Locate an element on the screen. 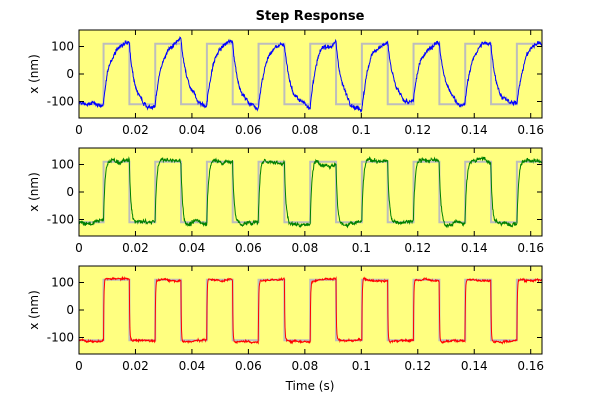 Image resolution: width=600 pixels, height=400 pixels. reference-square-wave is located at coordinates (310, 192).